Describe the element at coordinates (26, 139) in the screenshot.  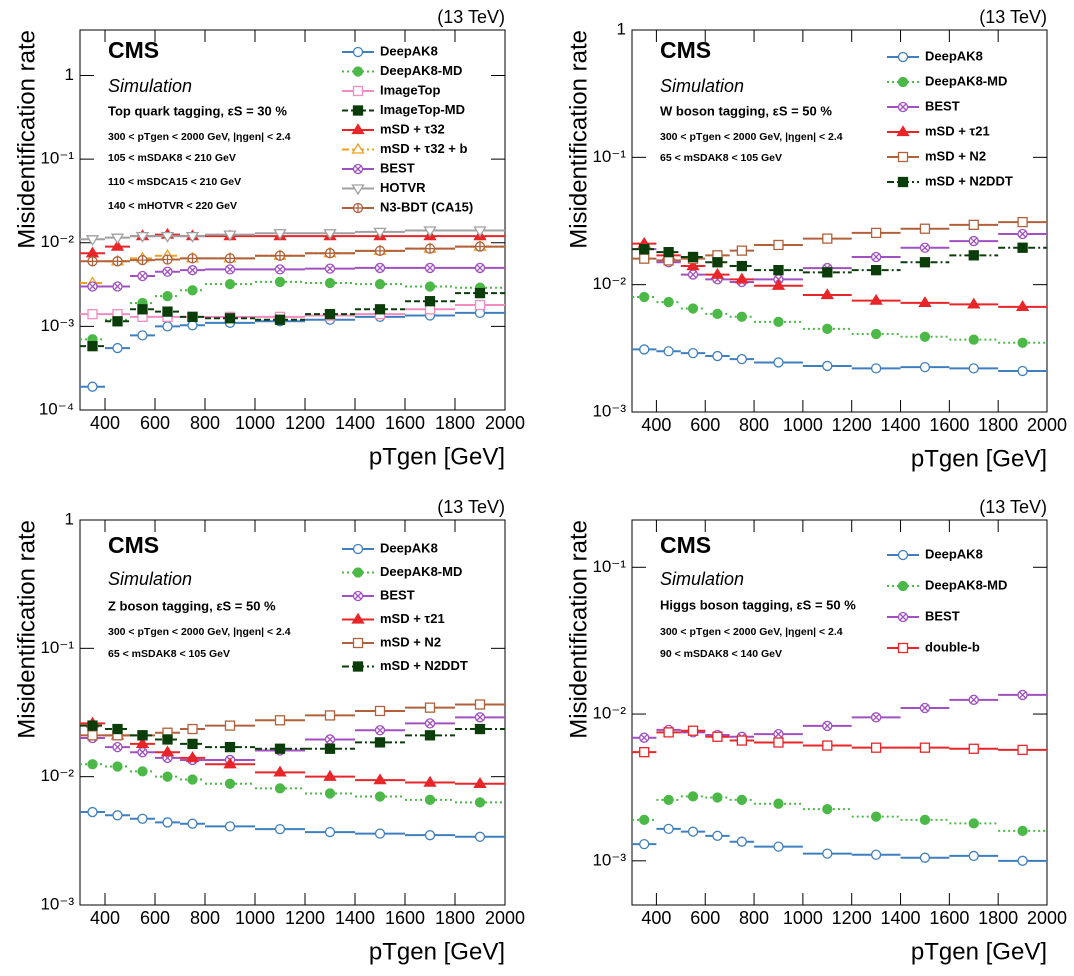
I see `y-axis-label: Misidentification rate` at that location.